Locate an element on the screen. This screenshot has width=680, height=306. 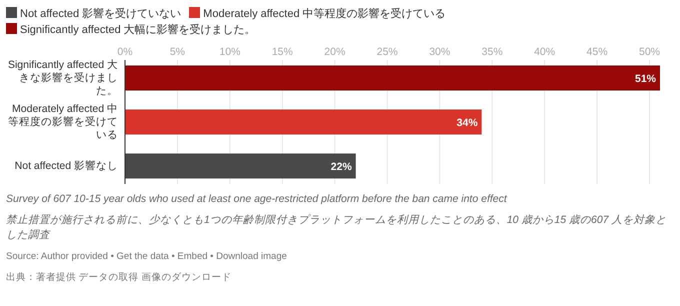
data-label: 34% is located at coordinates (467, 123).